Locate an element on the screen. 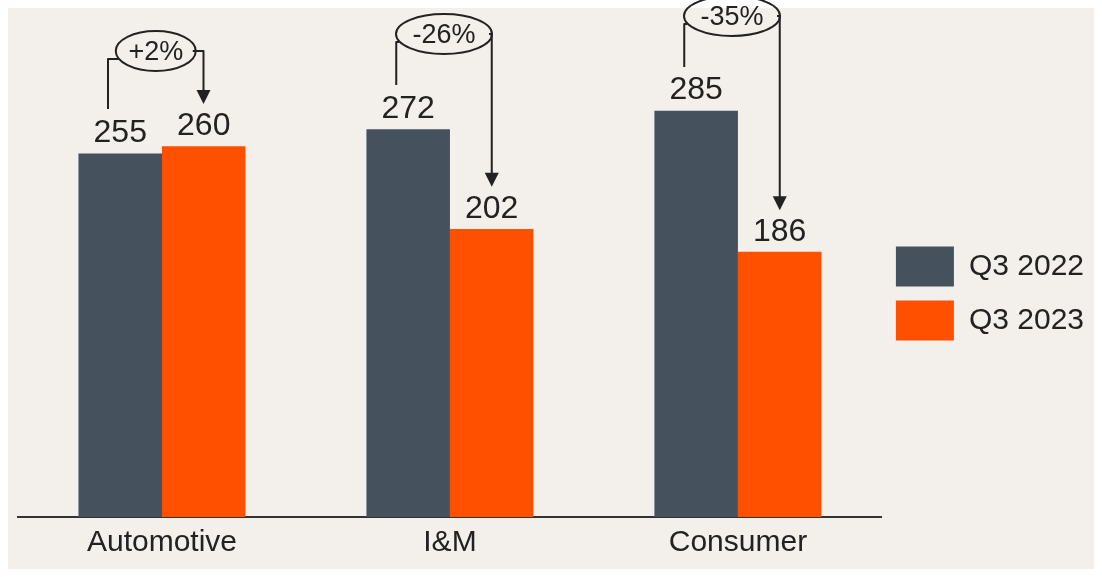 The width and height of the screenshot is (1102, 577). data-label: 255 is located at coordinates (120, 131).